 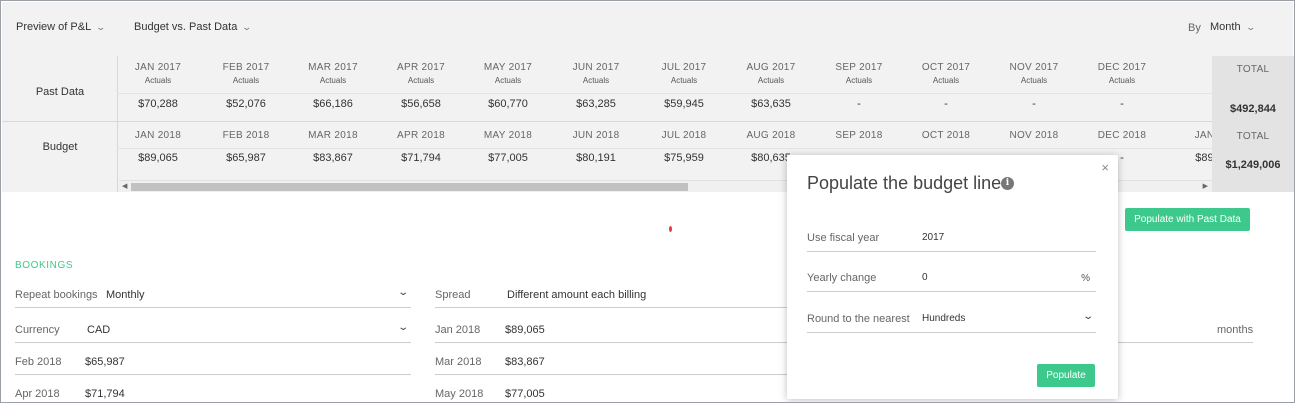 What do you see at coordinates (158, 67) in the screenshot?
I see `month-header: JAN 2017` at bounding box center [158, 67].